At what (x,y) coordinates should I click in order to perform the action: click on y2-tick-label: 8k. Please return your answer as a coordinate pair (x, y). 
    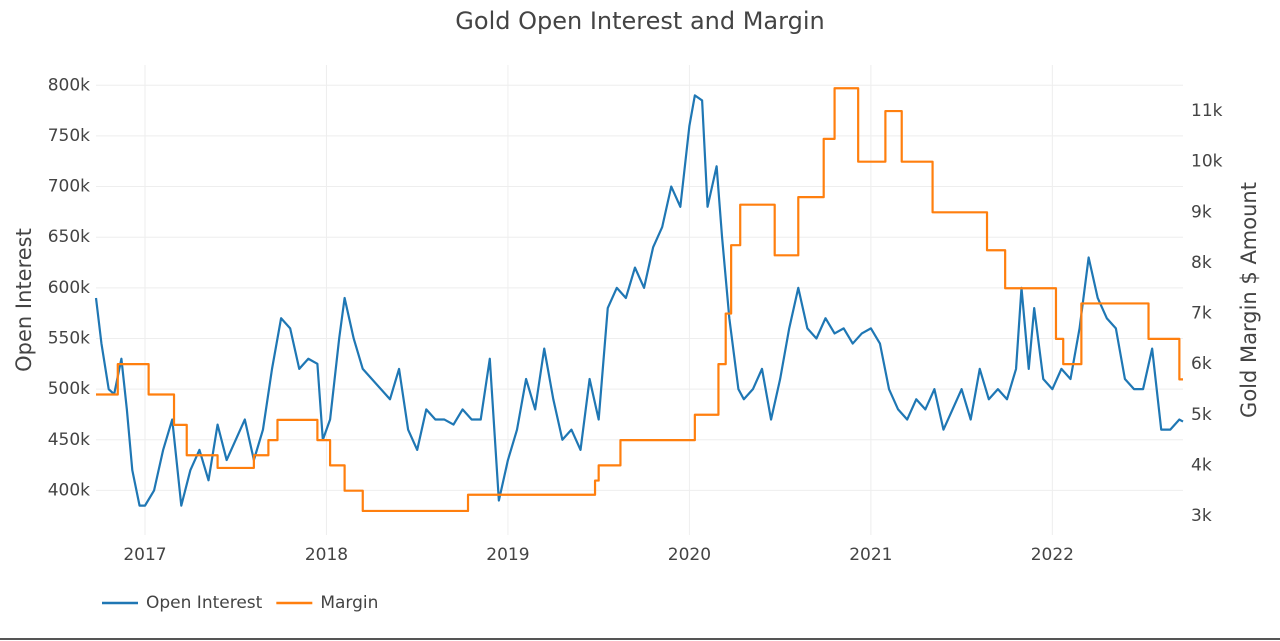
    Looking at the image, I should click on (1201, 263).